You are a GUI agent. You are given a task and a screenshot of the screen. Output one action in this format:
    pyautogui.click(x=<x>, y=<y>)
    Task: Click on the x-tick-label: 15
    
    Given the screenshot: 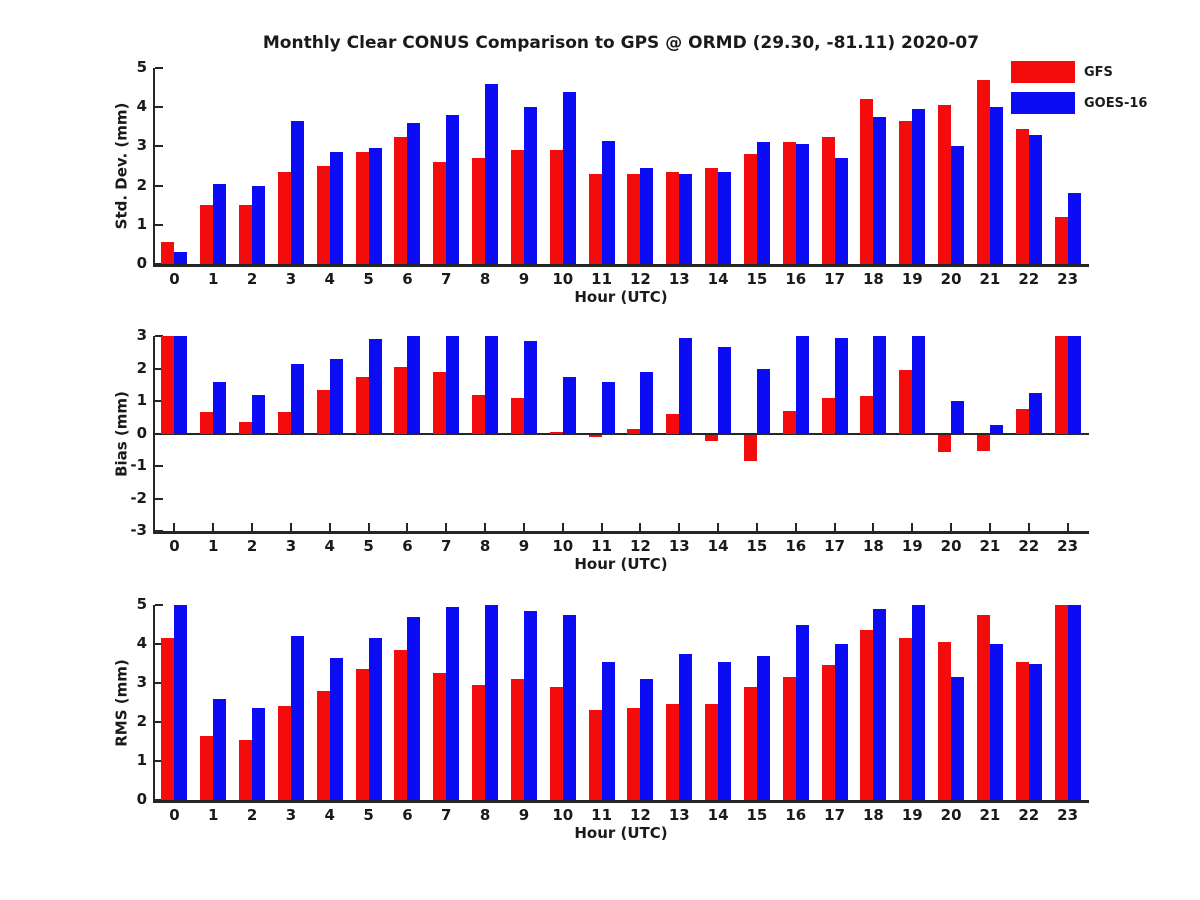 What is the action you would take?
    pyautogui.click(x=757, y=815)
    